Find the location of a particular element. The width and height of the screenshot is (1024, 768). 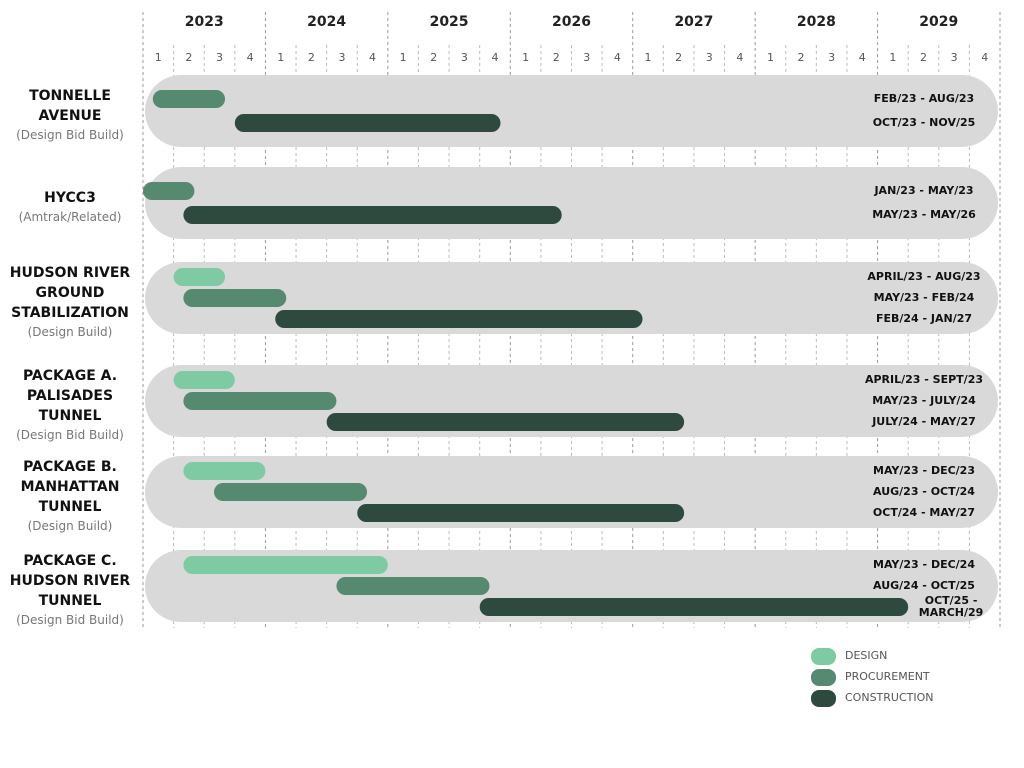

date-label: AUG/24 - OCT/25 is located at coordinates (924, 585).